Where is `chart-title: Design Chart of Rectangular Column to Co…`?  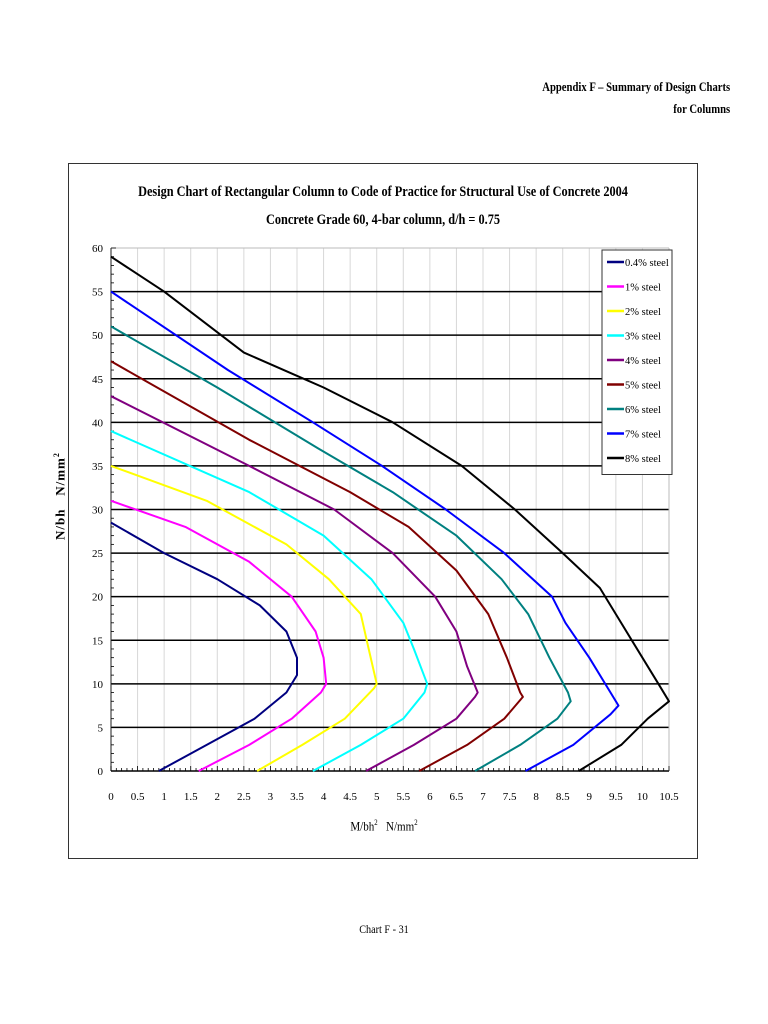
chart-title: Design Chart of Rectangular Column to Co… is located at coordinates (383, 192).